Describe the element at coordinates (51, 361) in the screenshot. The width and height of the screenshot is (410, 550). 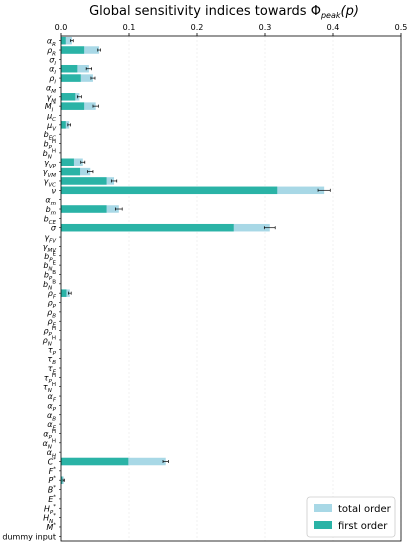
I see `category-label: τB` at that location.